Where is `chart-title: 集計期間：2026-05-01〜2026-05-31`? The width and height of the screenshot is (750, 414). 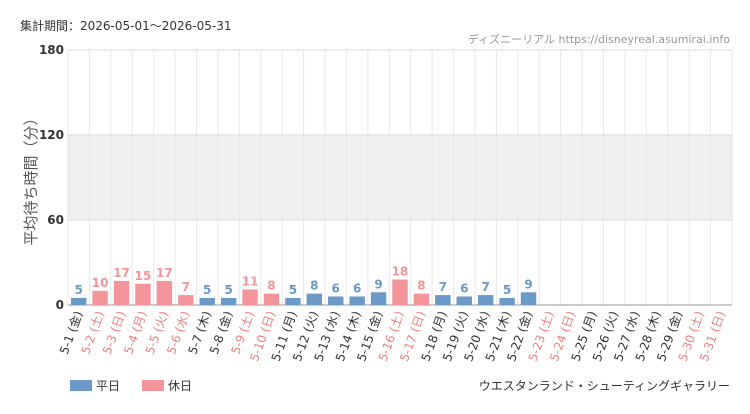 chart-title: 集計期間：2026-05-01〜2026-05-31 is located at coordinates (125, 25).